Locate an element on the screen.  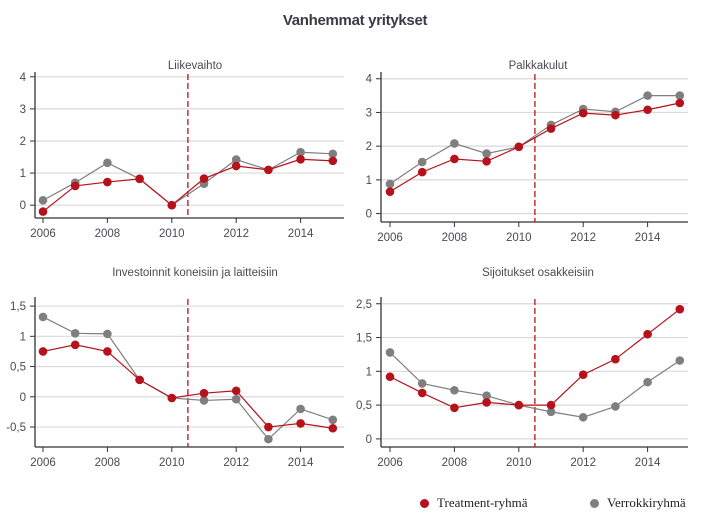
y-tick-label: 0,5 is located at coordinates (18, 368).